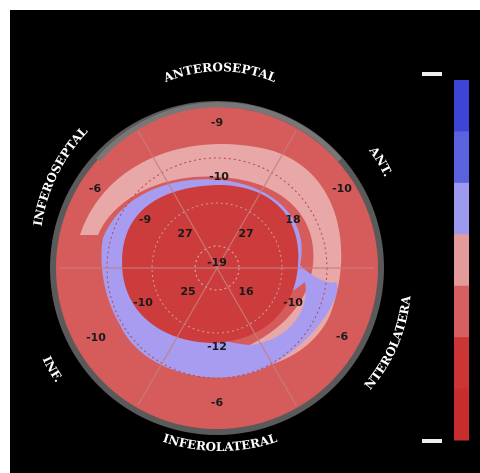  What do you see at coordinates (447, 258) in the screenshot?
I see `colorbar` at bounding box center [447, 258].